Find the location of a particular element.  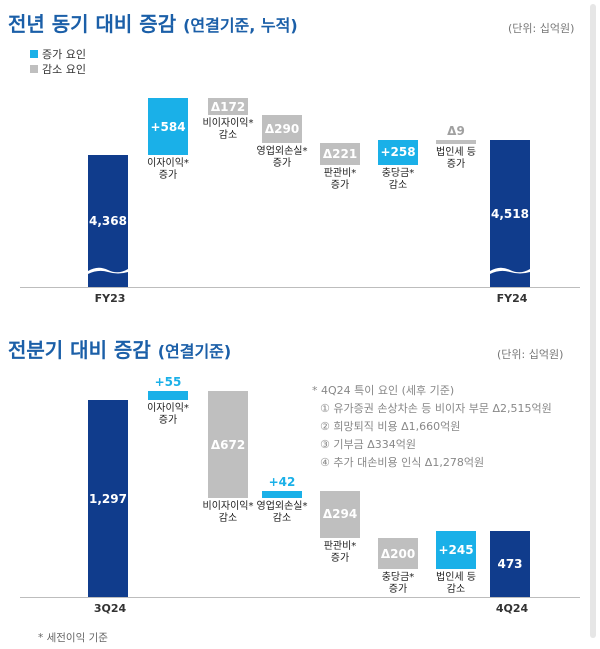

chart1-step-6-bar is located at coordinates (456, 141).